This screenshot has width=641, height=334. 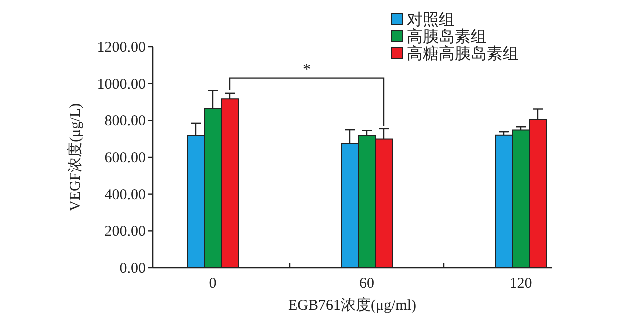 What do you see at coordinates (213, 284) in the screenshot?
I see `x-tick-label: 0` at bounding box center [213, 284].